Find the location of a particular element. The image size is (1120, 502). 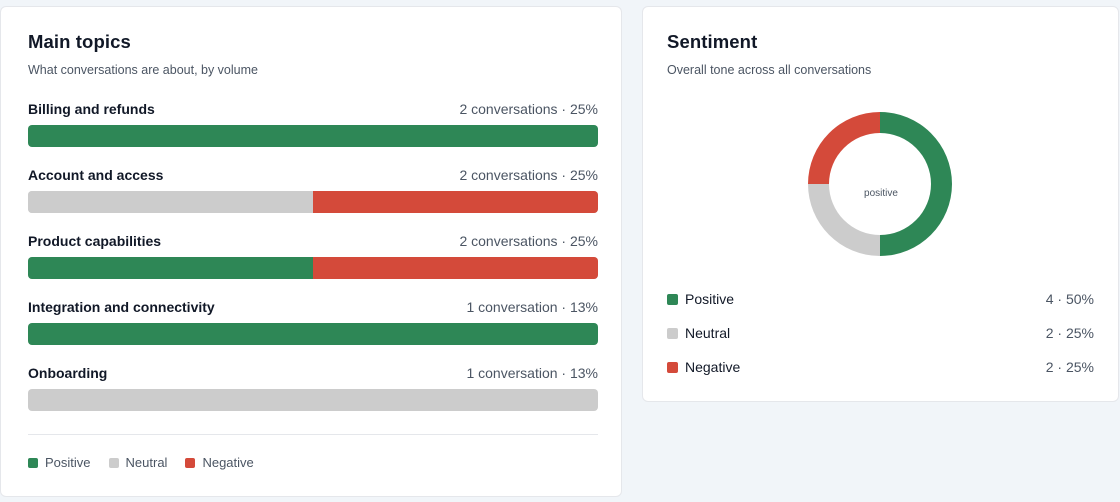

legend-item-positive: Positive is located at coordinates (59, 462).